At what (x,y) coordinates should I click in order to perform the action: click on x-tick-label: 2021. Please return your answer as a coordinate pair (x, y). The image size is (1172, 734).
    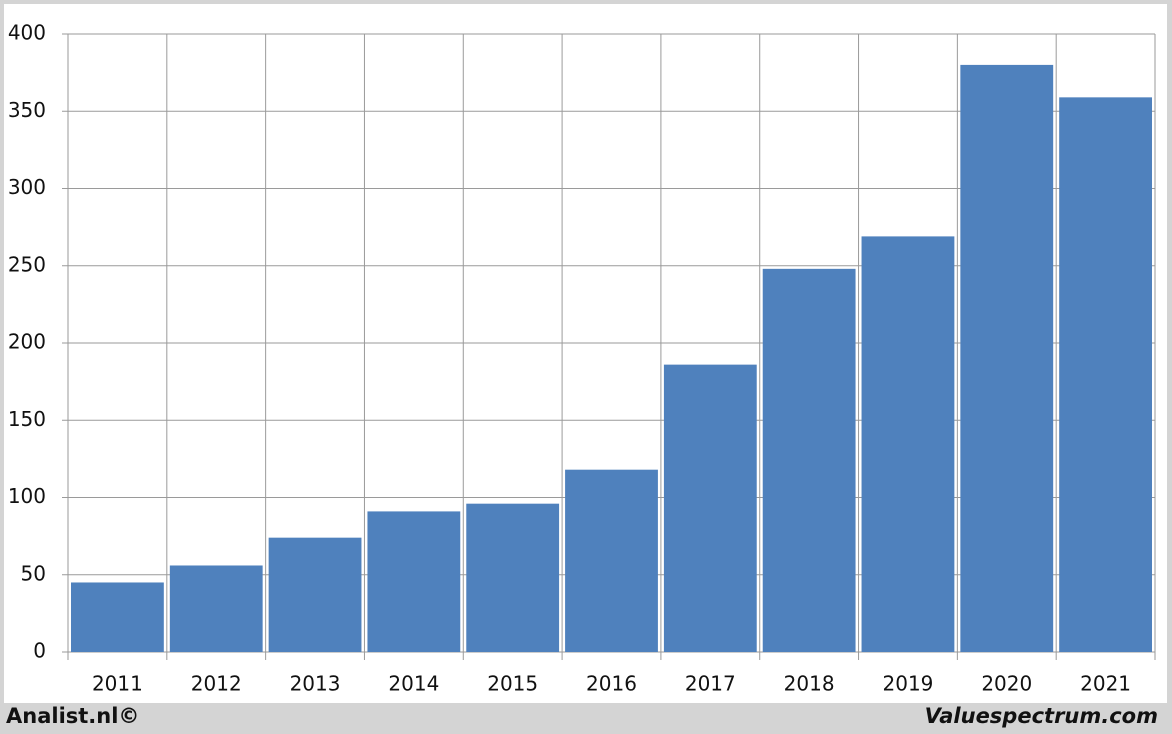
    Looking at the image, I should click on (1105, 684).